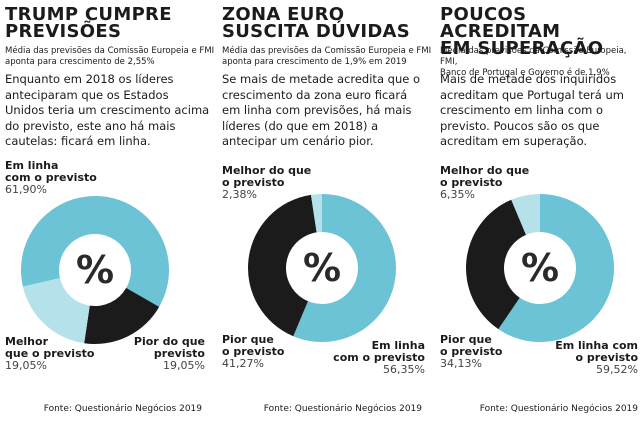  I want to click on segment-value: 6,35%, so click(457, 194).